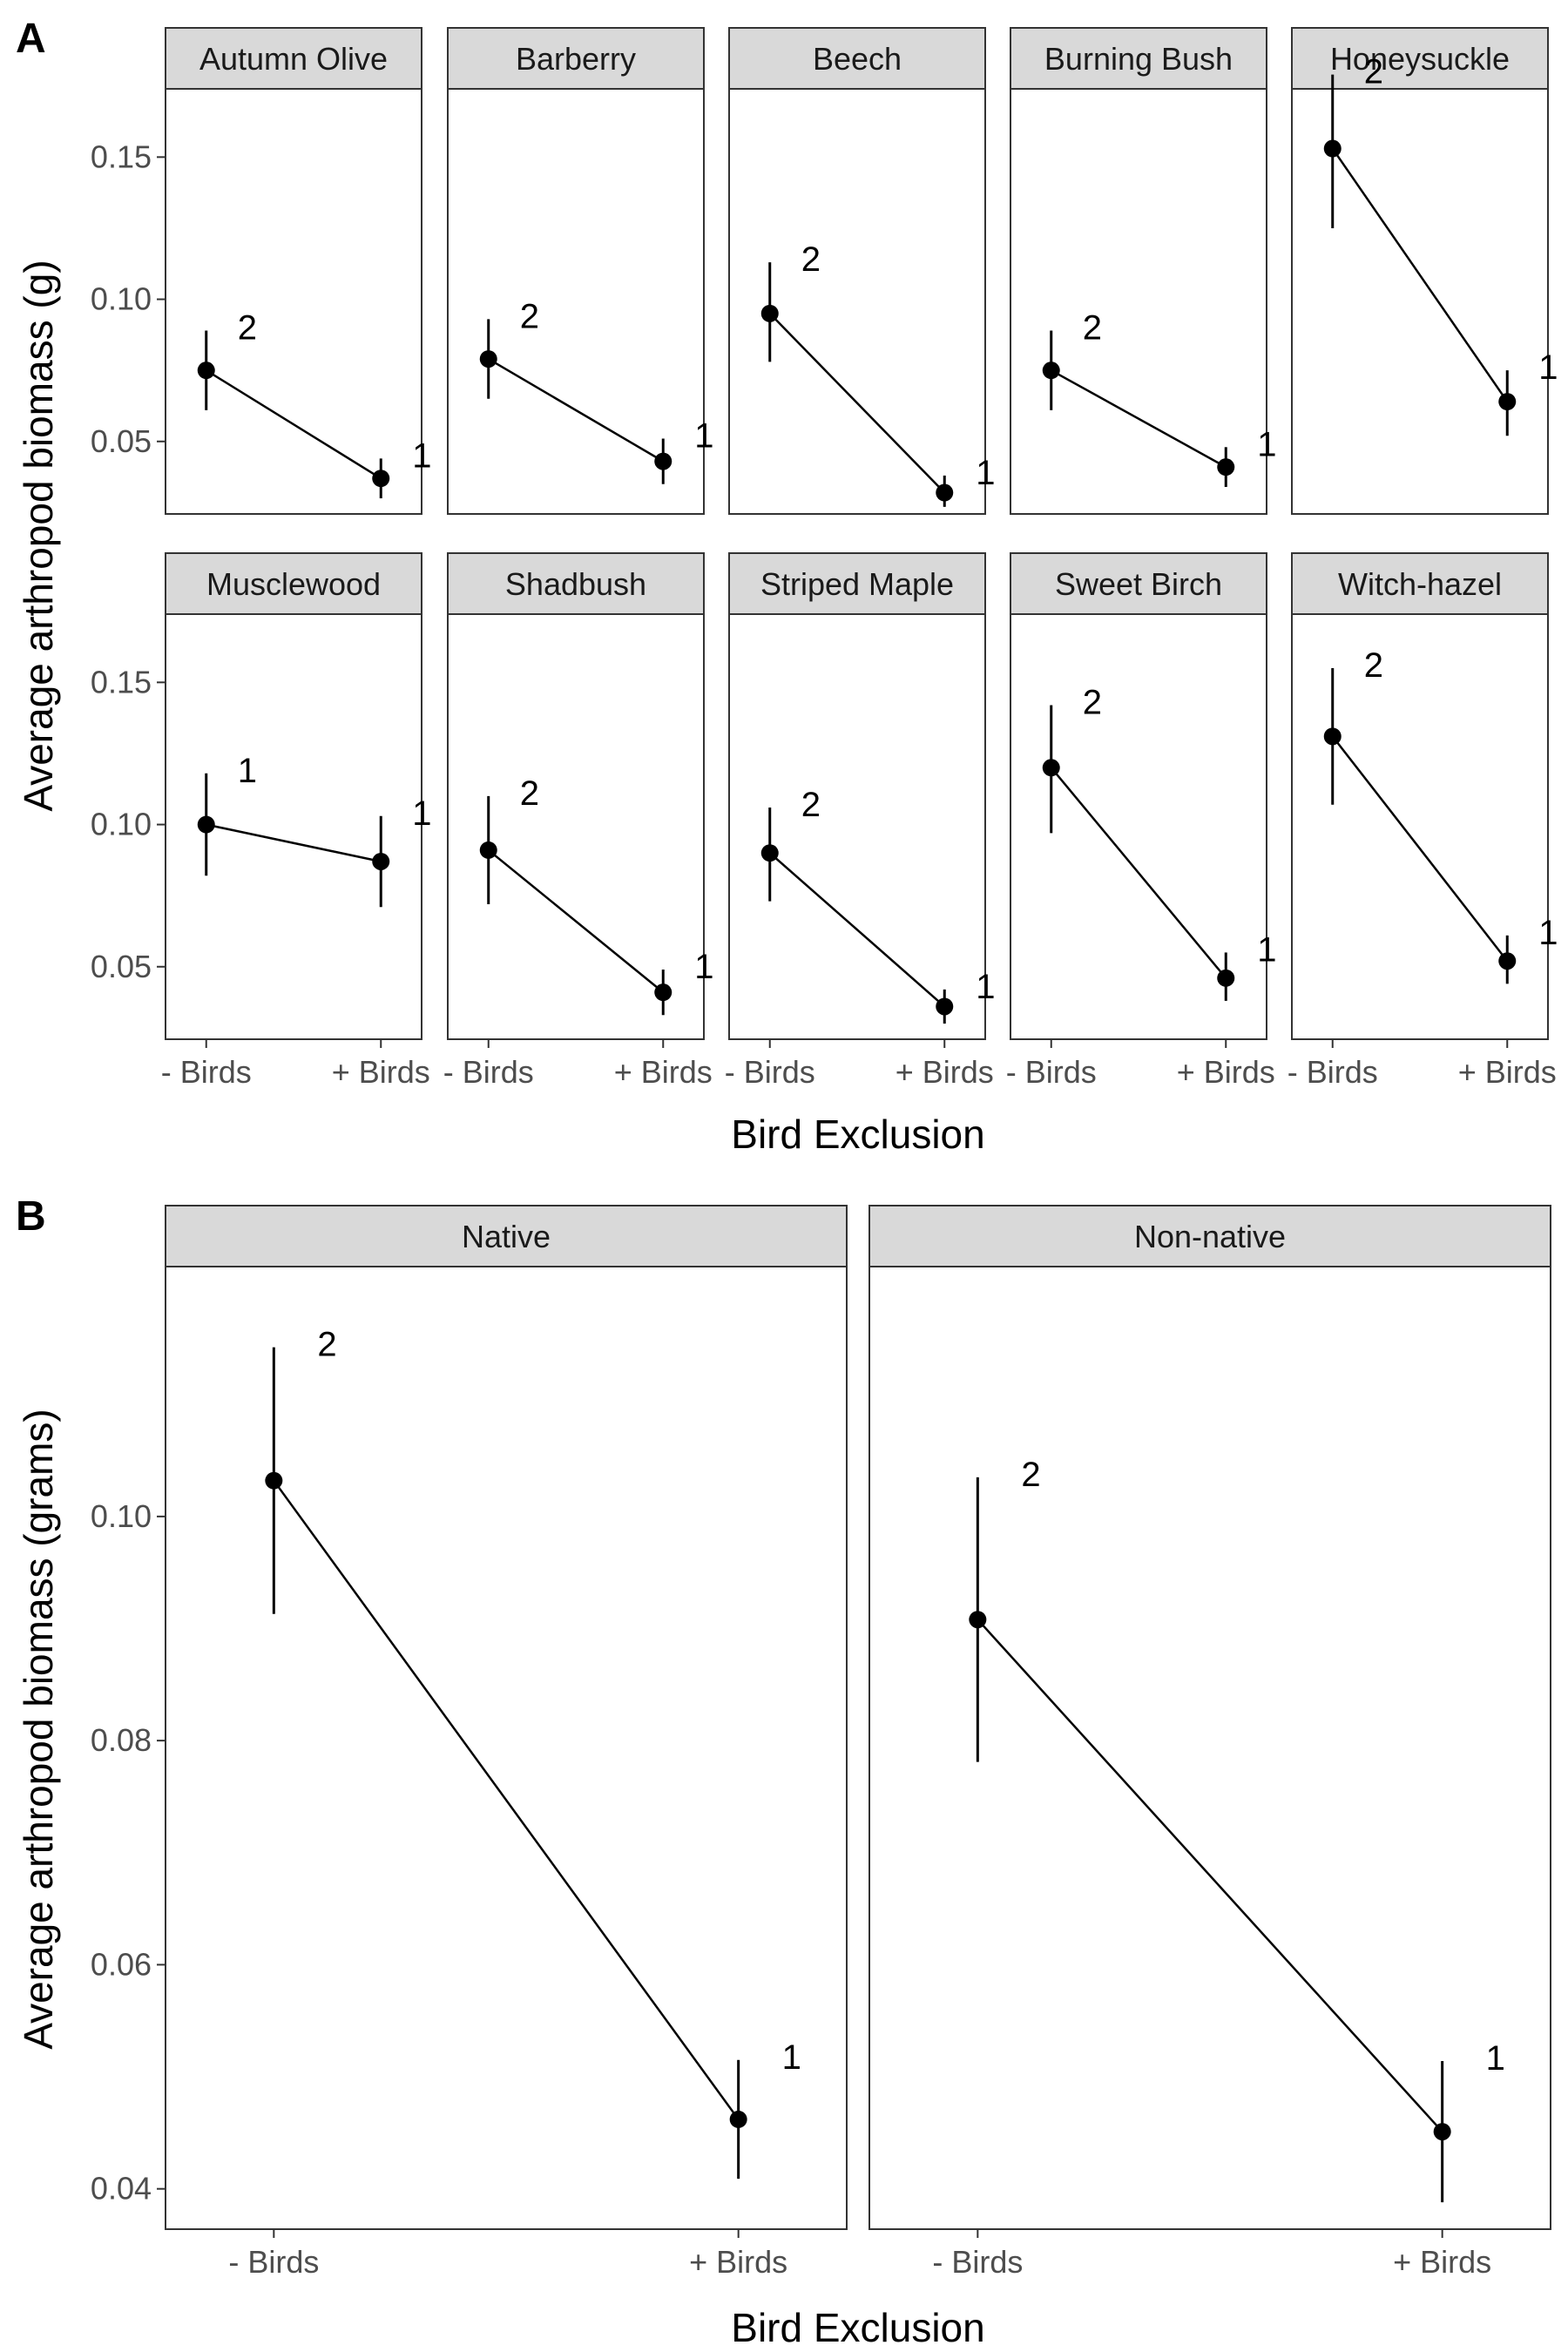  Describe the element at coordinates (121, 966) in the screenshot. I see `y-tick-label: 0.05` at that location.